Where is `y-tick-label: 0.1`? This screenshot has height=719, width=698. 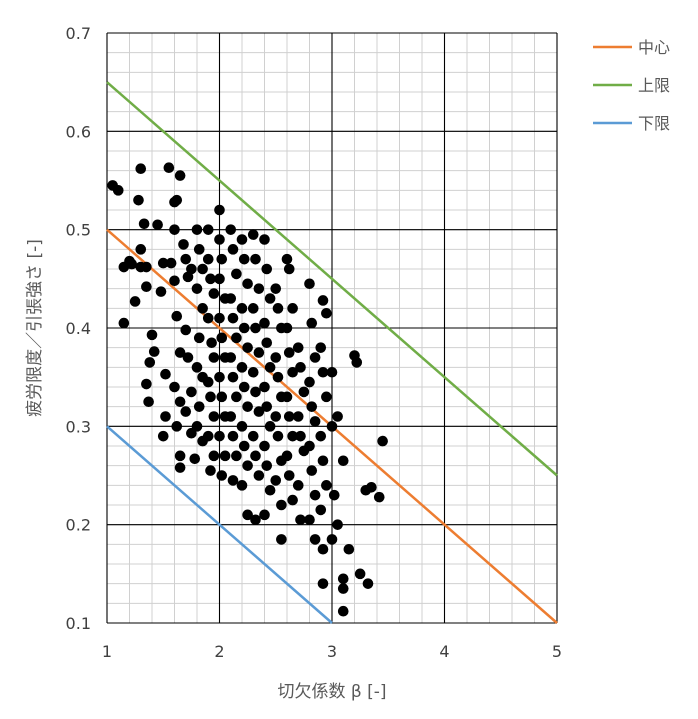
y-tick-label: 0.1 is located at coordinates (78, 623).